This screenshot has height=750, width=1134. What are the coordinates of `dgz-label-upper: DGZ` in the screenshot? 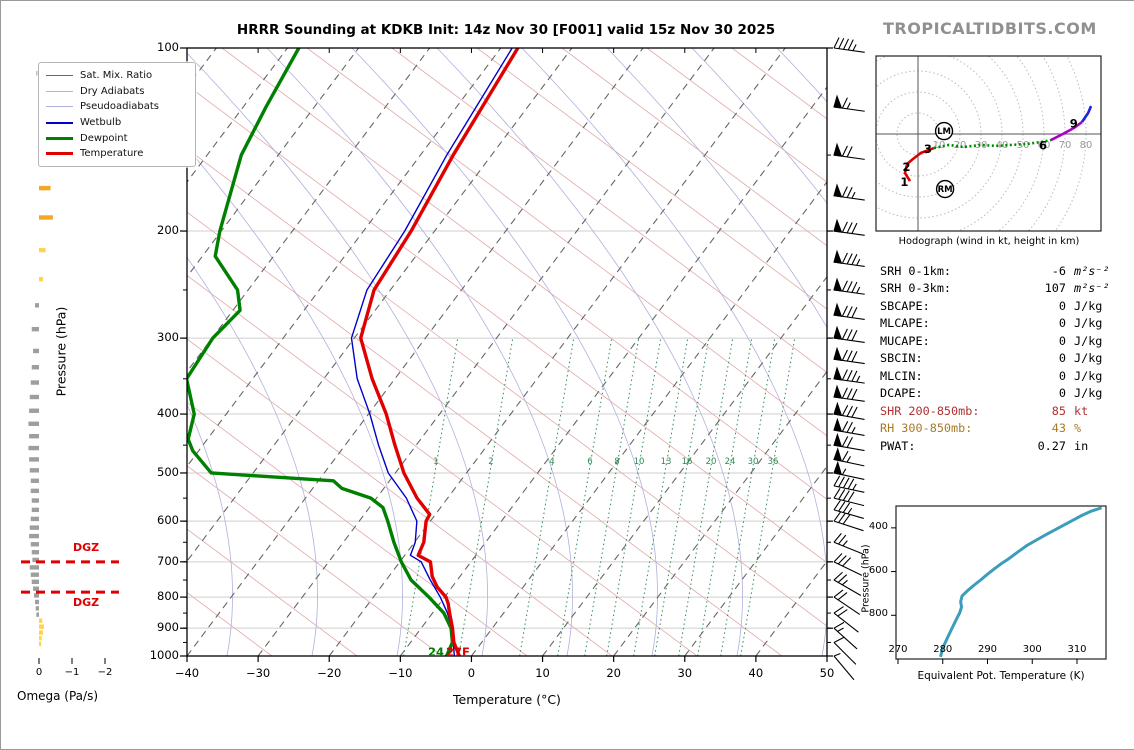 It's located at (86, 547).